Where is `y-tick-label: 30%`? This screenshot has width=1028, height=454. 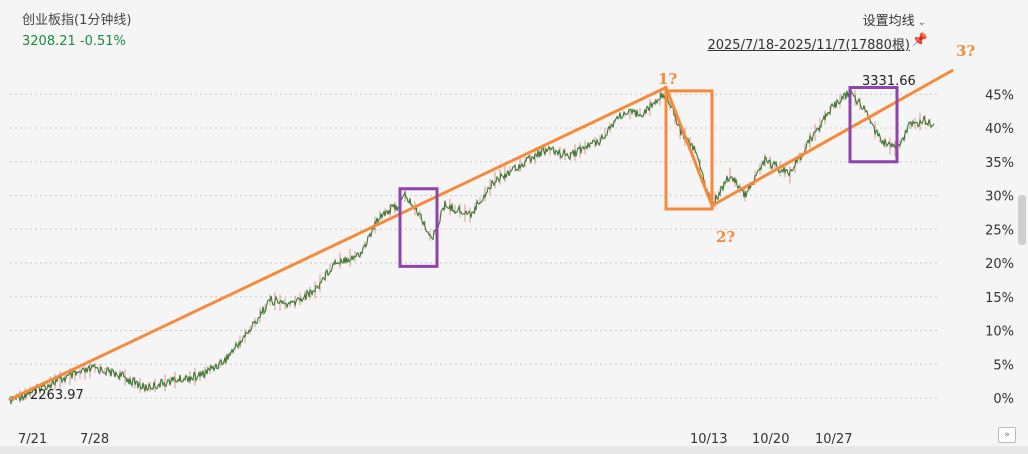
y-tick-label: 30% is located at coordinates (999, 197).